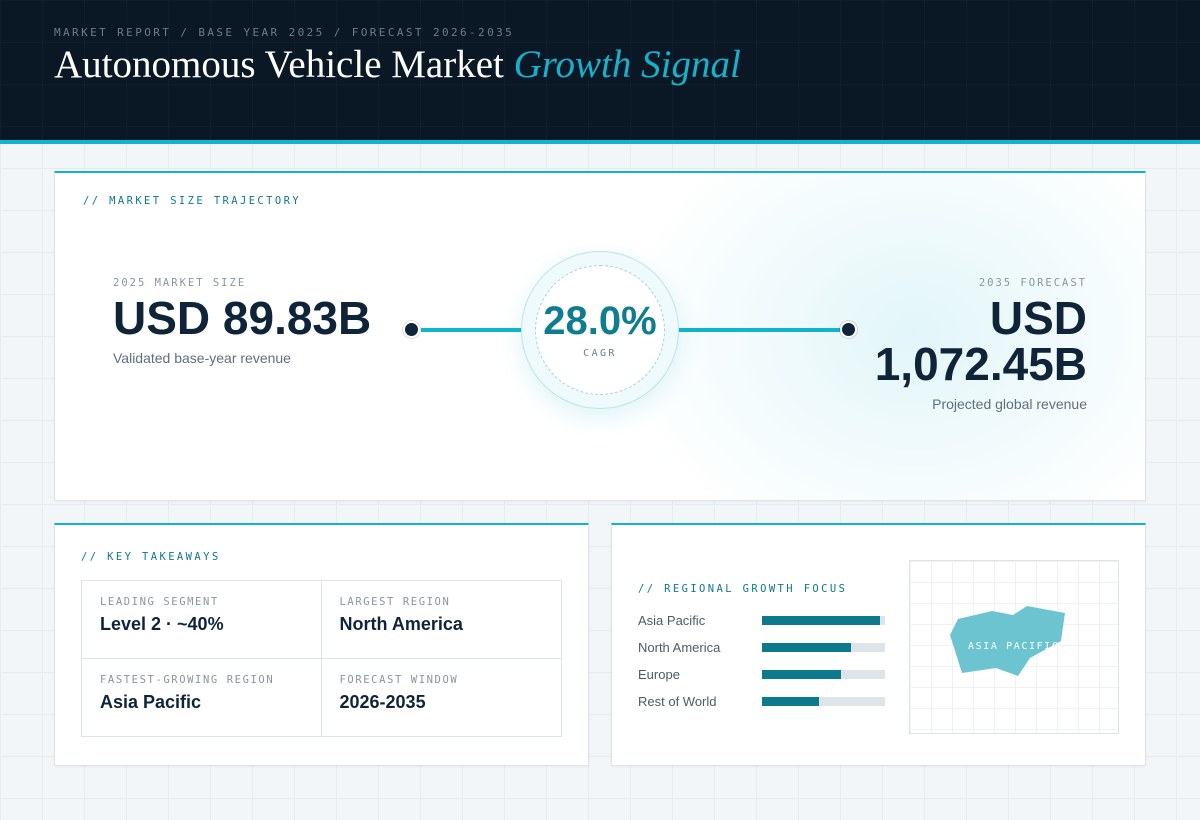  I want to click on base-year-caption: Validated base-year revenue, so click(202, 358).